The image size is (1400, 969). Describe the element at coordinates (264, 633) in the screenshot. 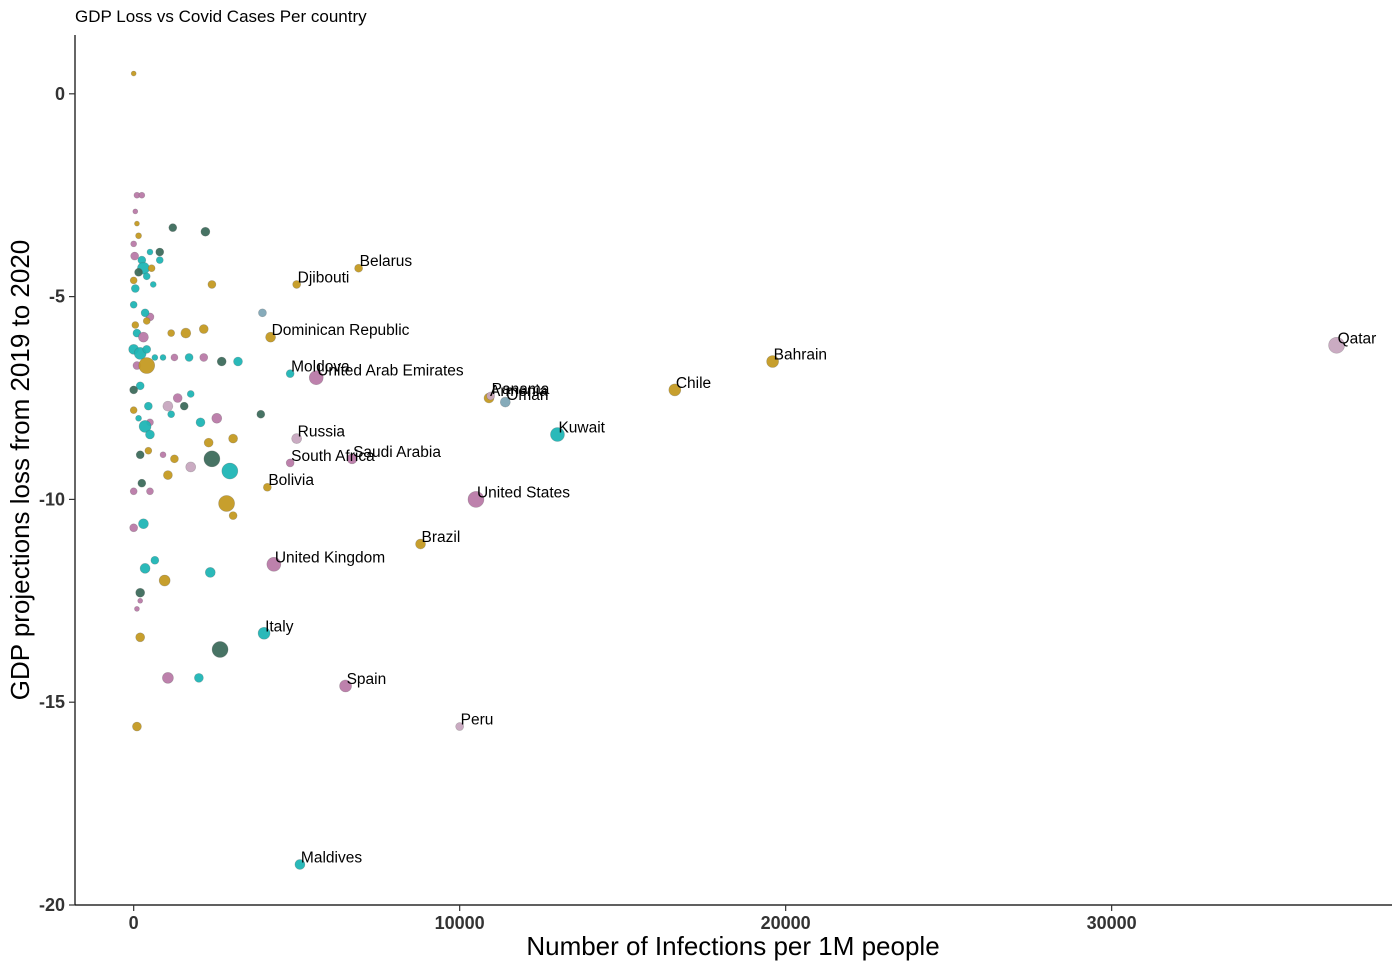

I see `data-point-italy` at that location.